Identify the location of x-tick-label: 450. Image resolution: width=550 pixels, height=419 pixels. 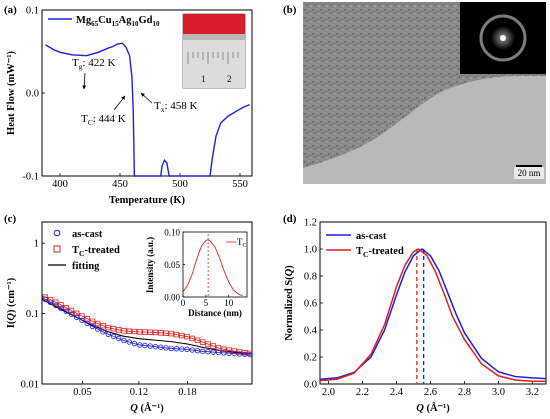
(120, 184).